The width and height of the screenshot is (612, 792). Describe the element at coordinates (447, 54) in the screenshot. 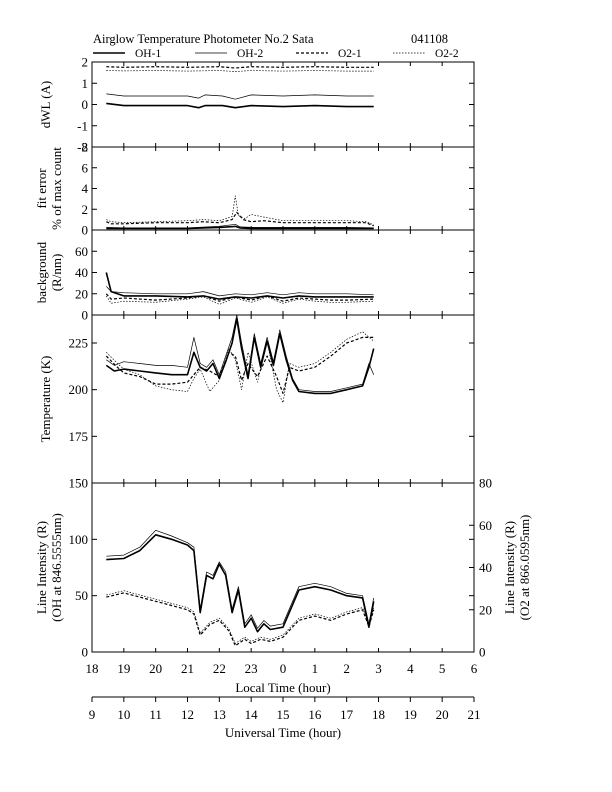

I see `legend-label-o2-2: O2-2` at that location.